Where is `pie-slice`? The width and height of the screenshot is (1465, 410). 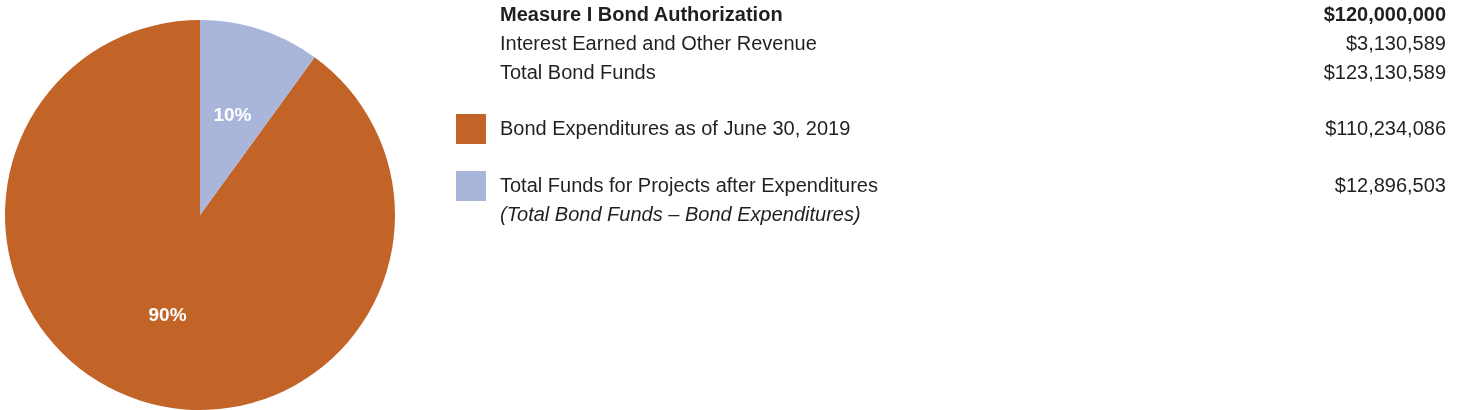 pie-slice is located at coordinates (257, 117).